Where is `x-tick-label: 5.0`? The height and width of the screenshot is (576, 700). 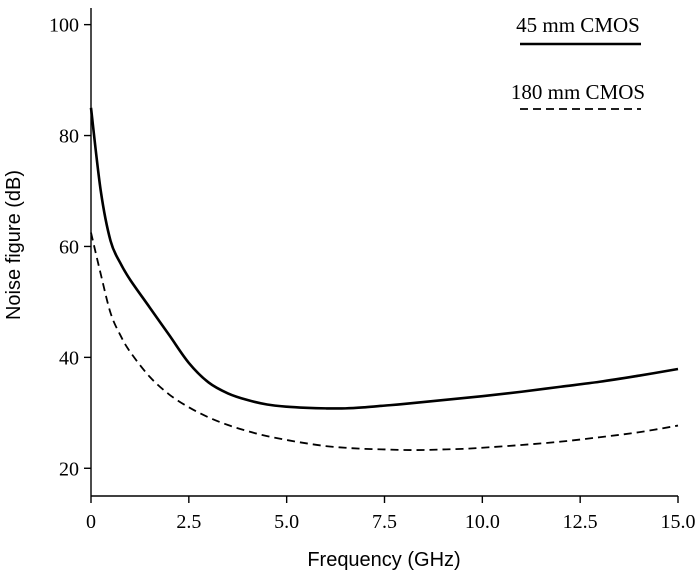 x-tick-label: 5.0 is located at coordinates (286, 522).